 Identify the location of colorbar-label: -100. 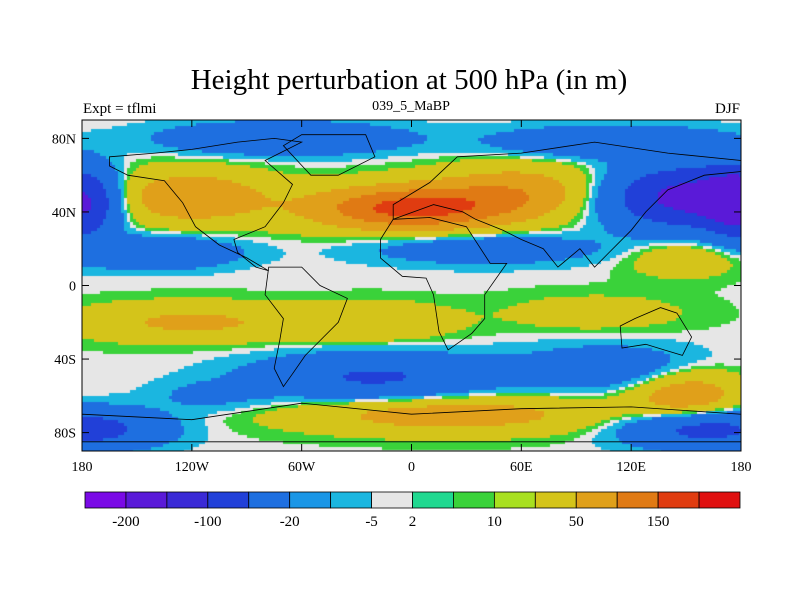
(208, 522).